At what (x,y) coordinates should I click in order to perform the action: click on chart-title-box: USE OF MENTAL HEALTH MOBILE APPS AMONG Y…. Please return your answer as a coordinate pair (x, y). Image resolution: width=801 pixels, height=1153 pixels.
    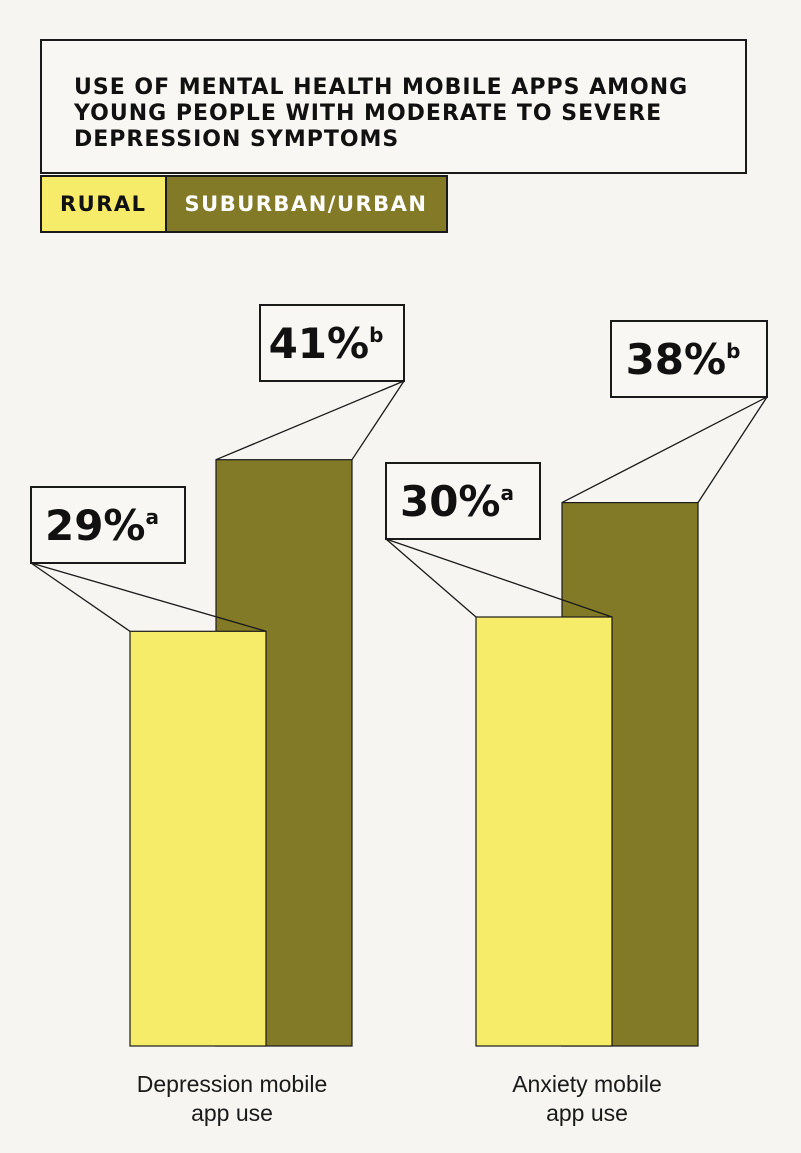
    Looking at the image, I should click on (393, 106).